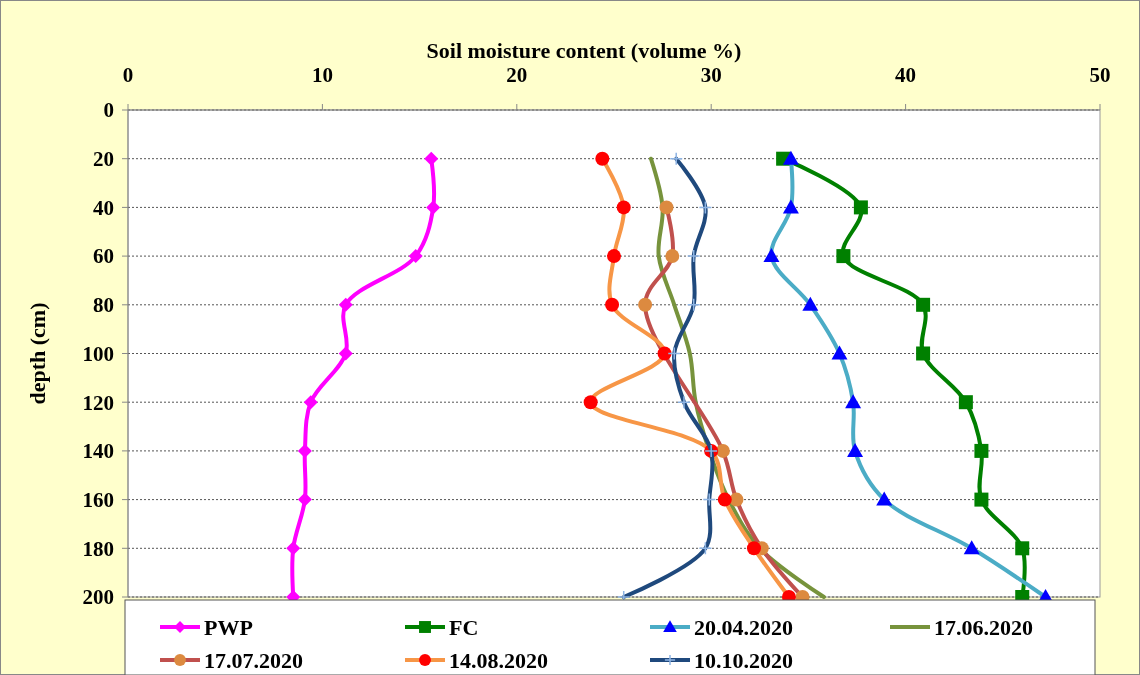  Describe the element at coordinates (228, 627) in the screenshot. I see `legend-label: PWP` at that location.